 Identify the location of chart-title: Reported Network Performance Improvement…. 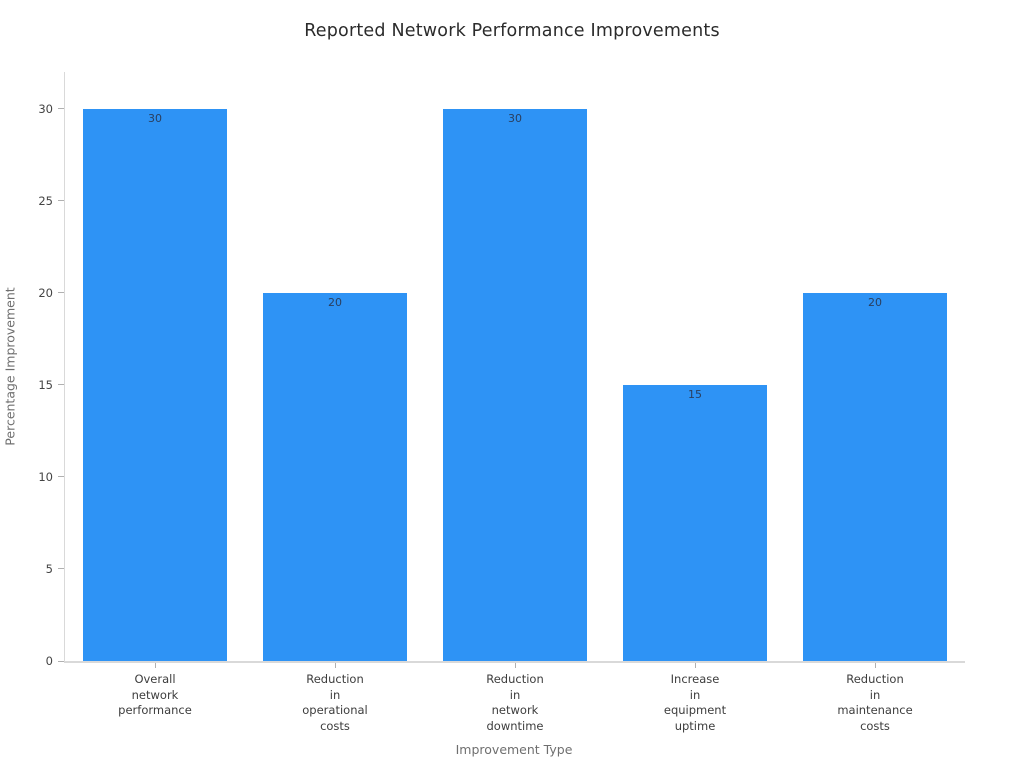
(512, 31).